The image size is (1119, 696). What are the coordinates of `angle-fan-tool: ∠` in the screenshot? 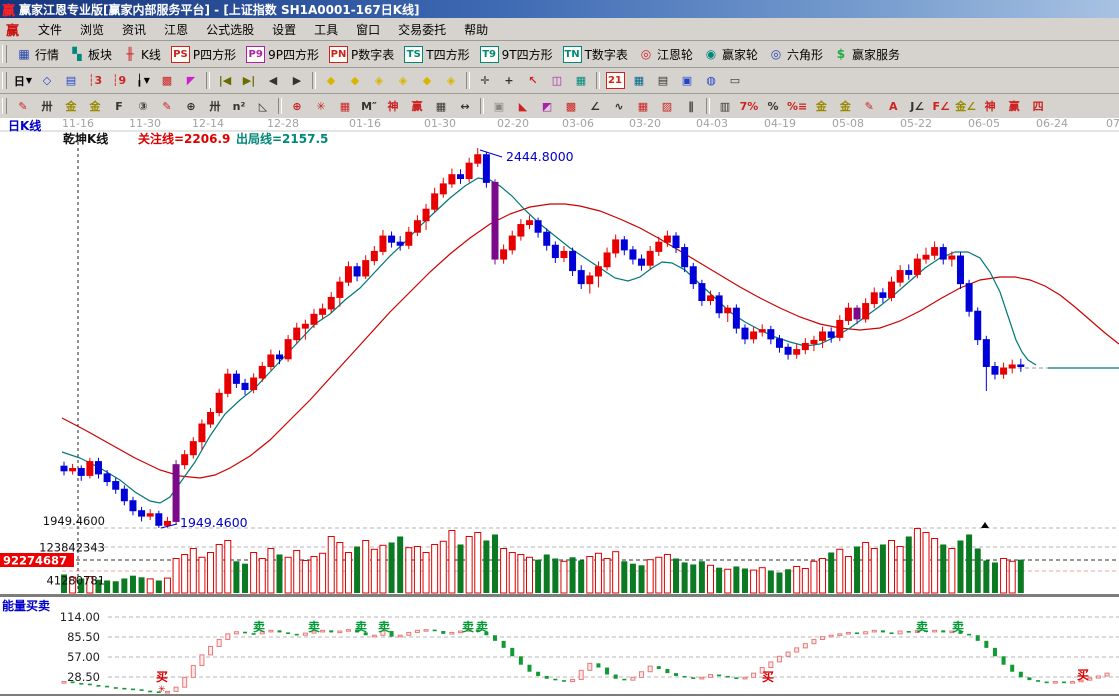 It's located at (595, 106).